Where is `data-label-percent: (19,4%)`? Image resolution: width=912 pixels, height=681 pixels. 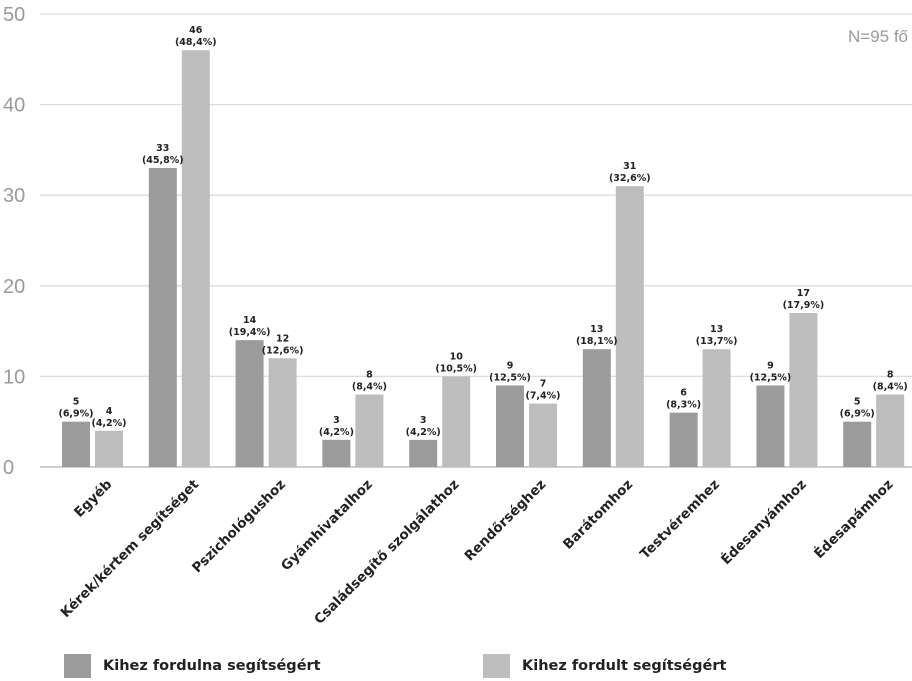
data-label-percent: (19,4%) is located at coordinates (250, 332).